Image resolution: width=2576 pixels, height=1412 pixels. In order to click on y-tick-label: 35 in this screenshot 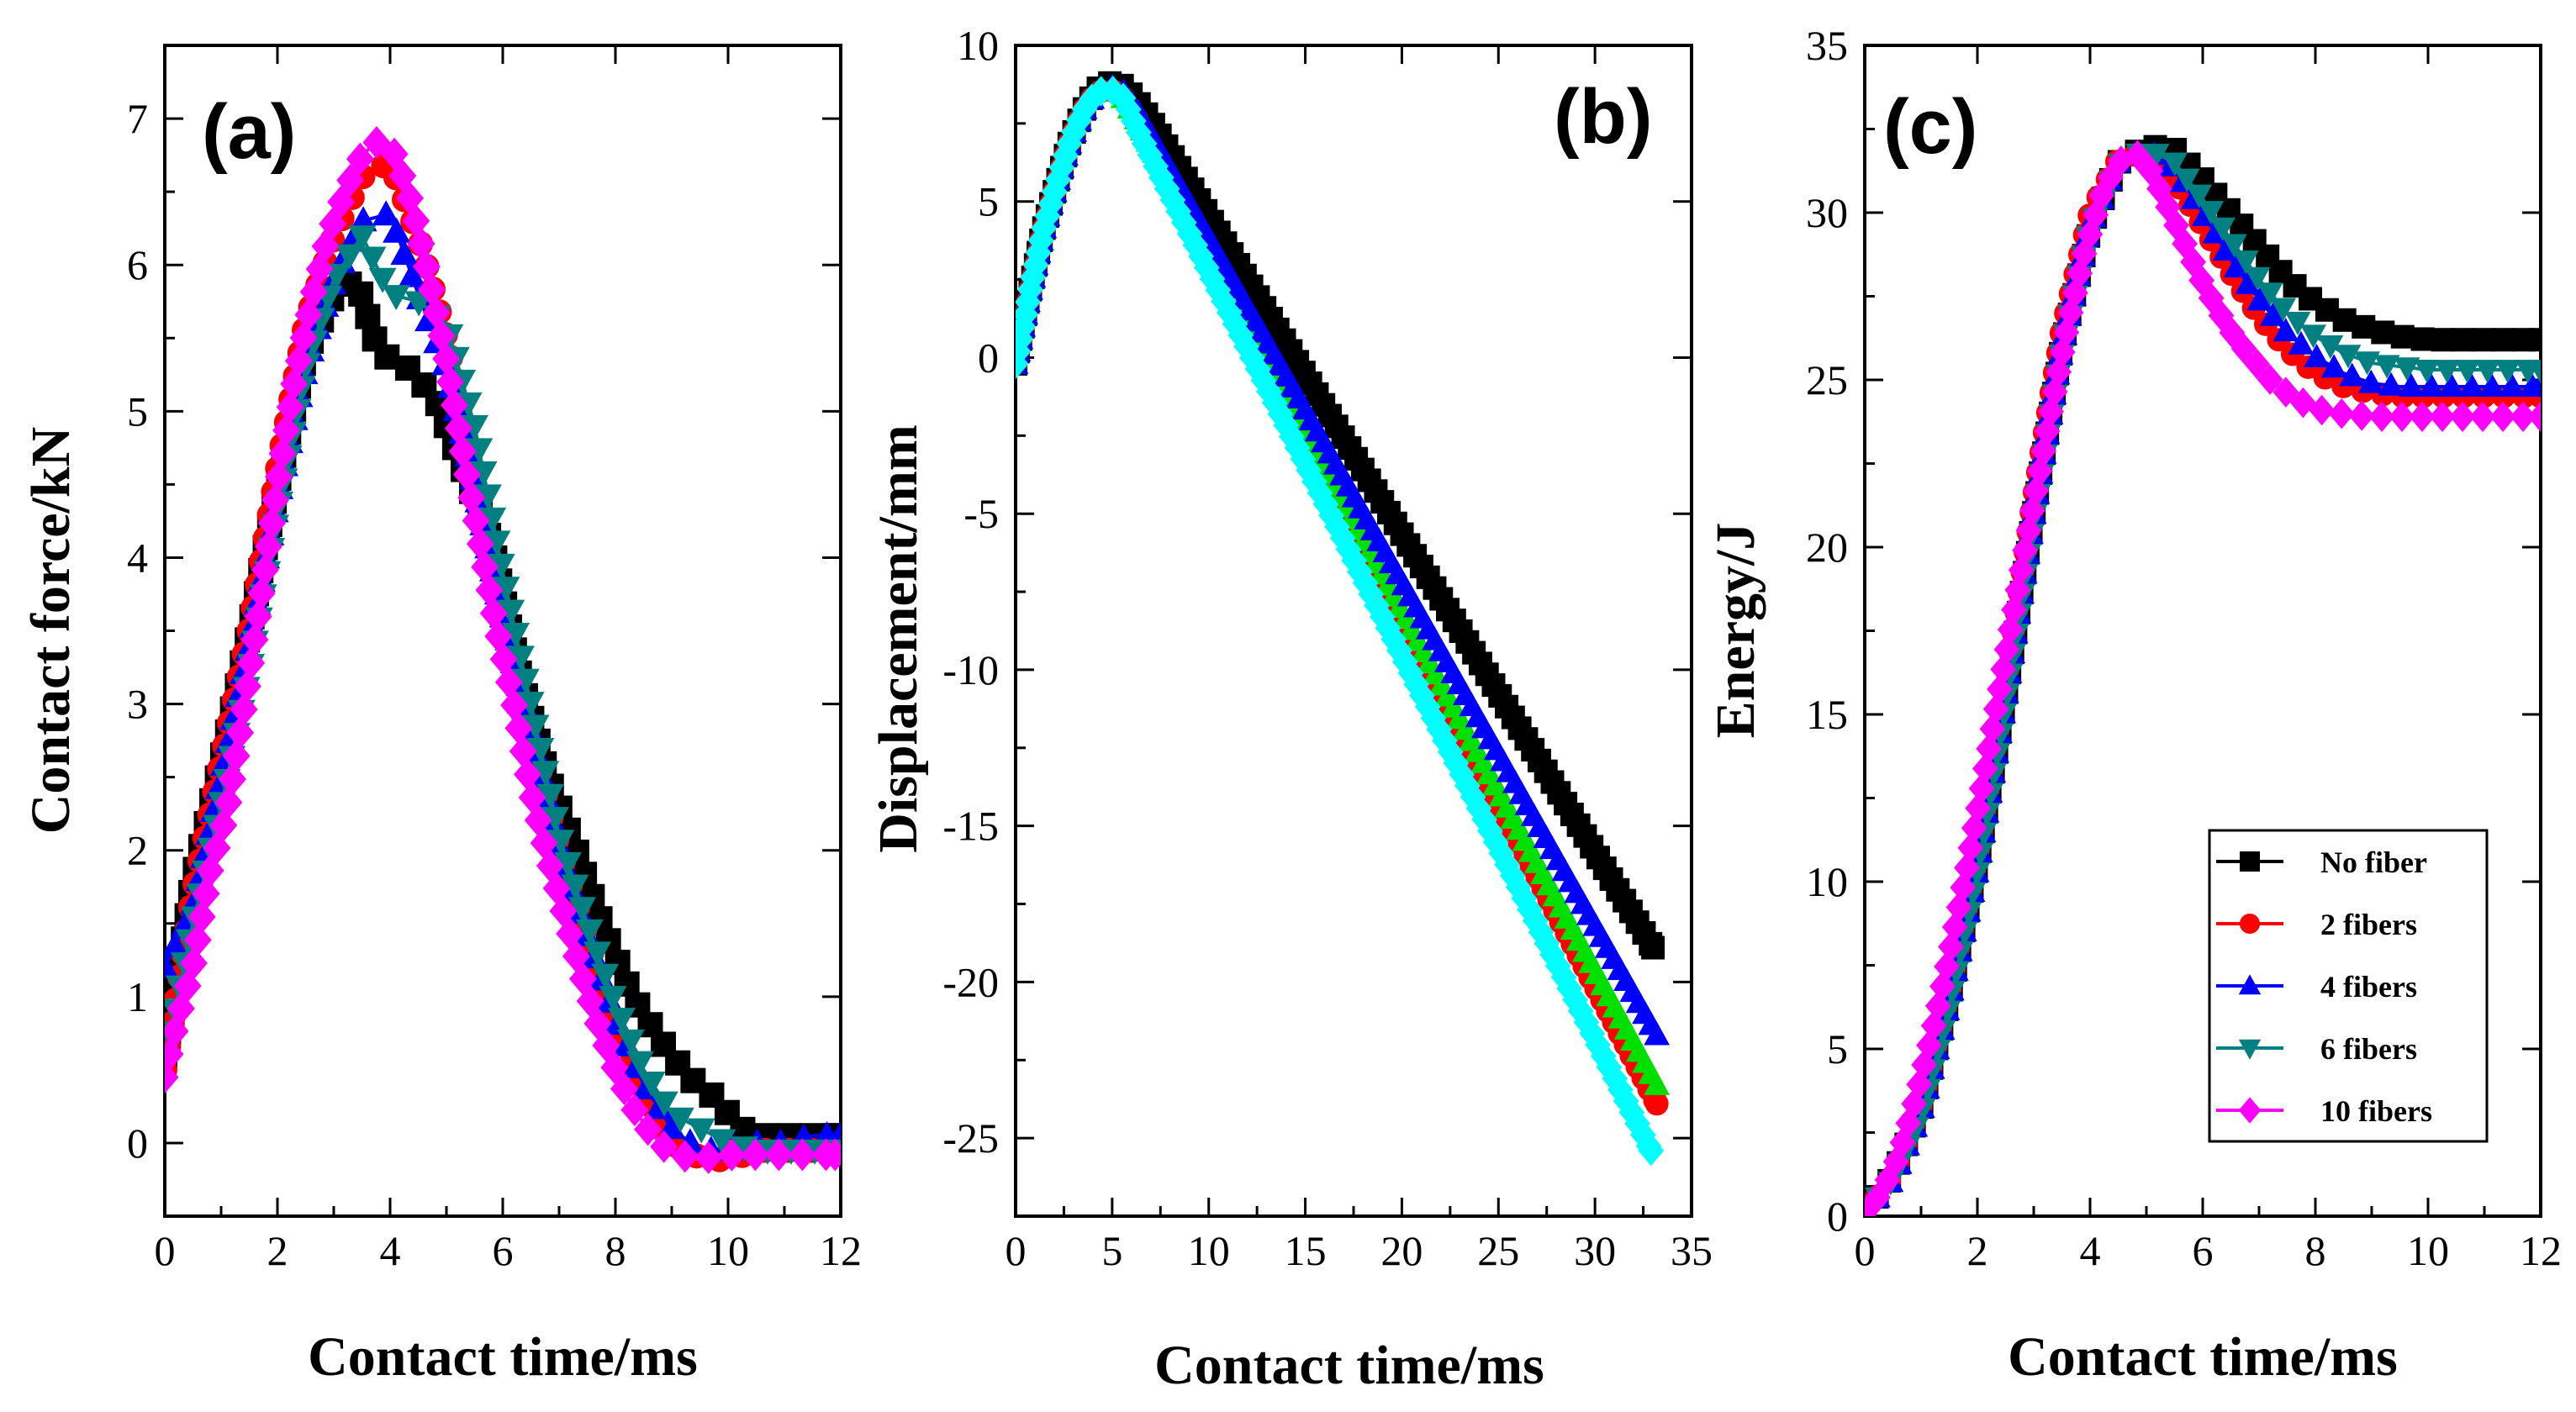, I will do `click(1827, 45)`.